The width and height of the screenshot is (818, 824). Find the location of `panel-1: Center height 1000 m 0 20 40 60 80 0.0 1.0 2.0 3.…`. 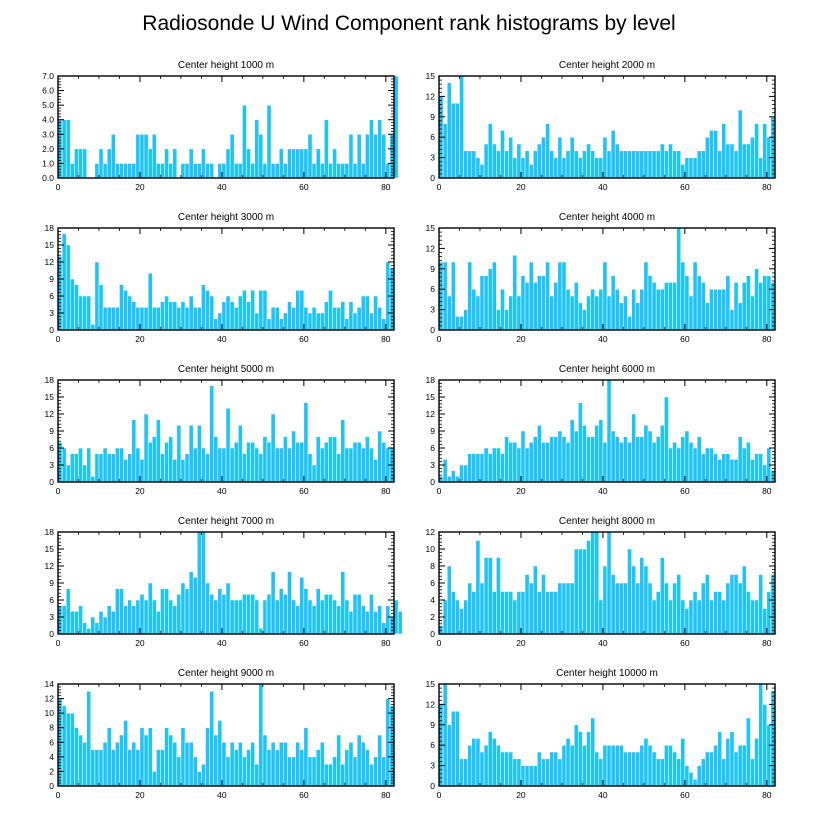

panel-1: Center height 1000 m 0 20 40 60 80 0.0 1.0 2.0 3.… is located at coordinates (220, 126).